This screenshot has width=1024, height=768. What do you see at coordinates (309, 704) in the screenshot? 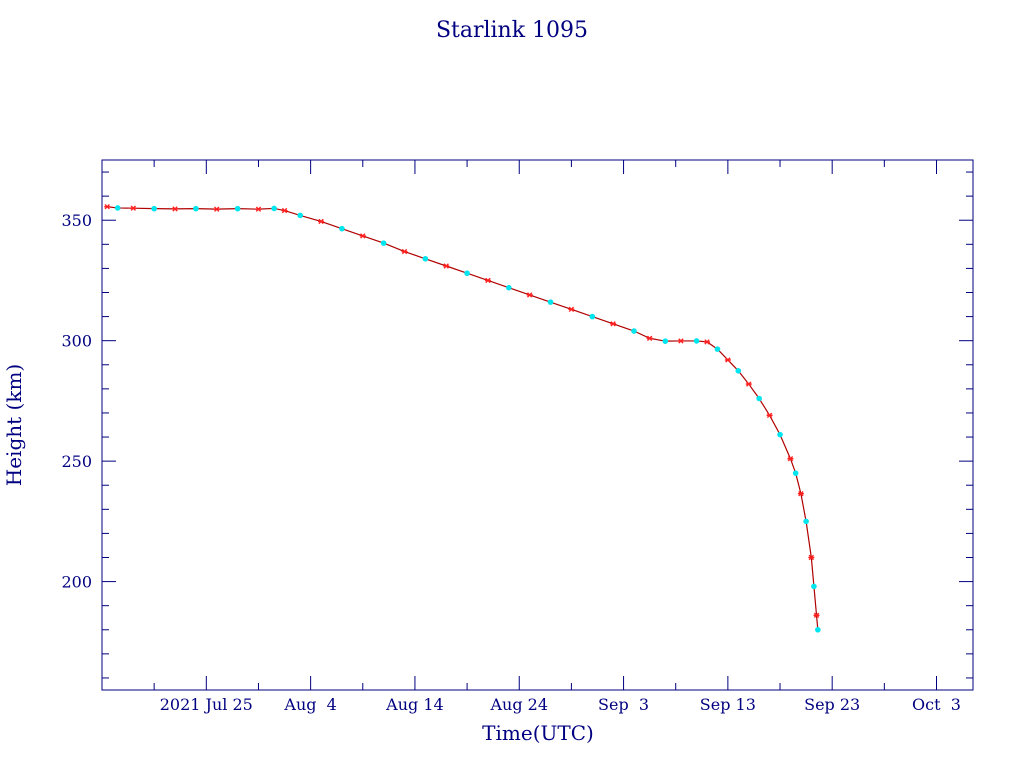
I see `x-tick-label: Aug 4` at bounding box center [309, 704].